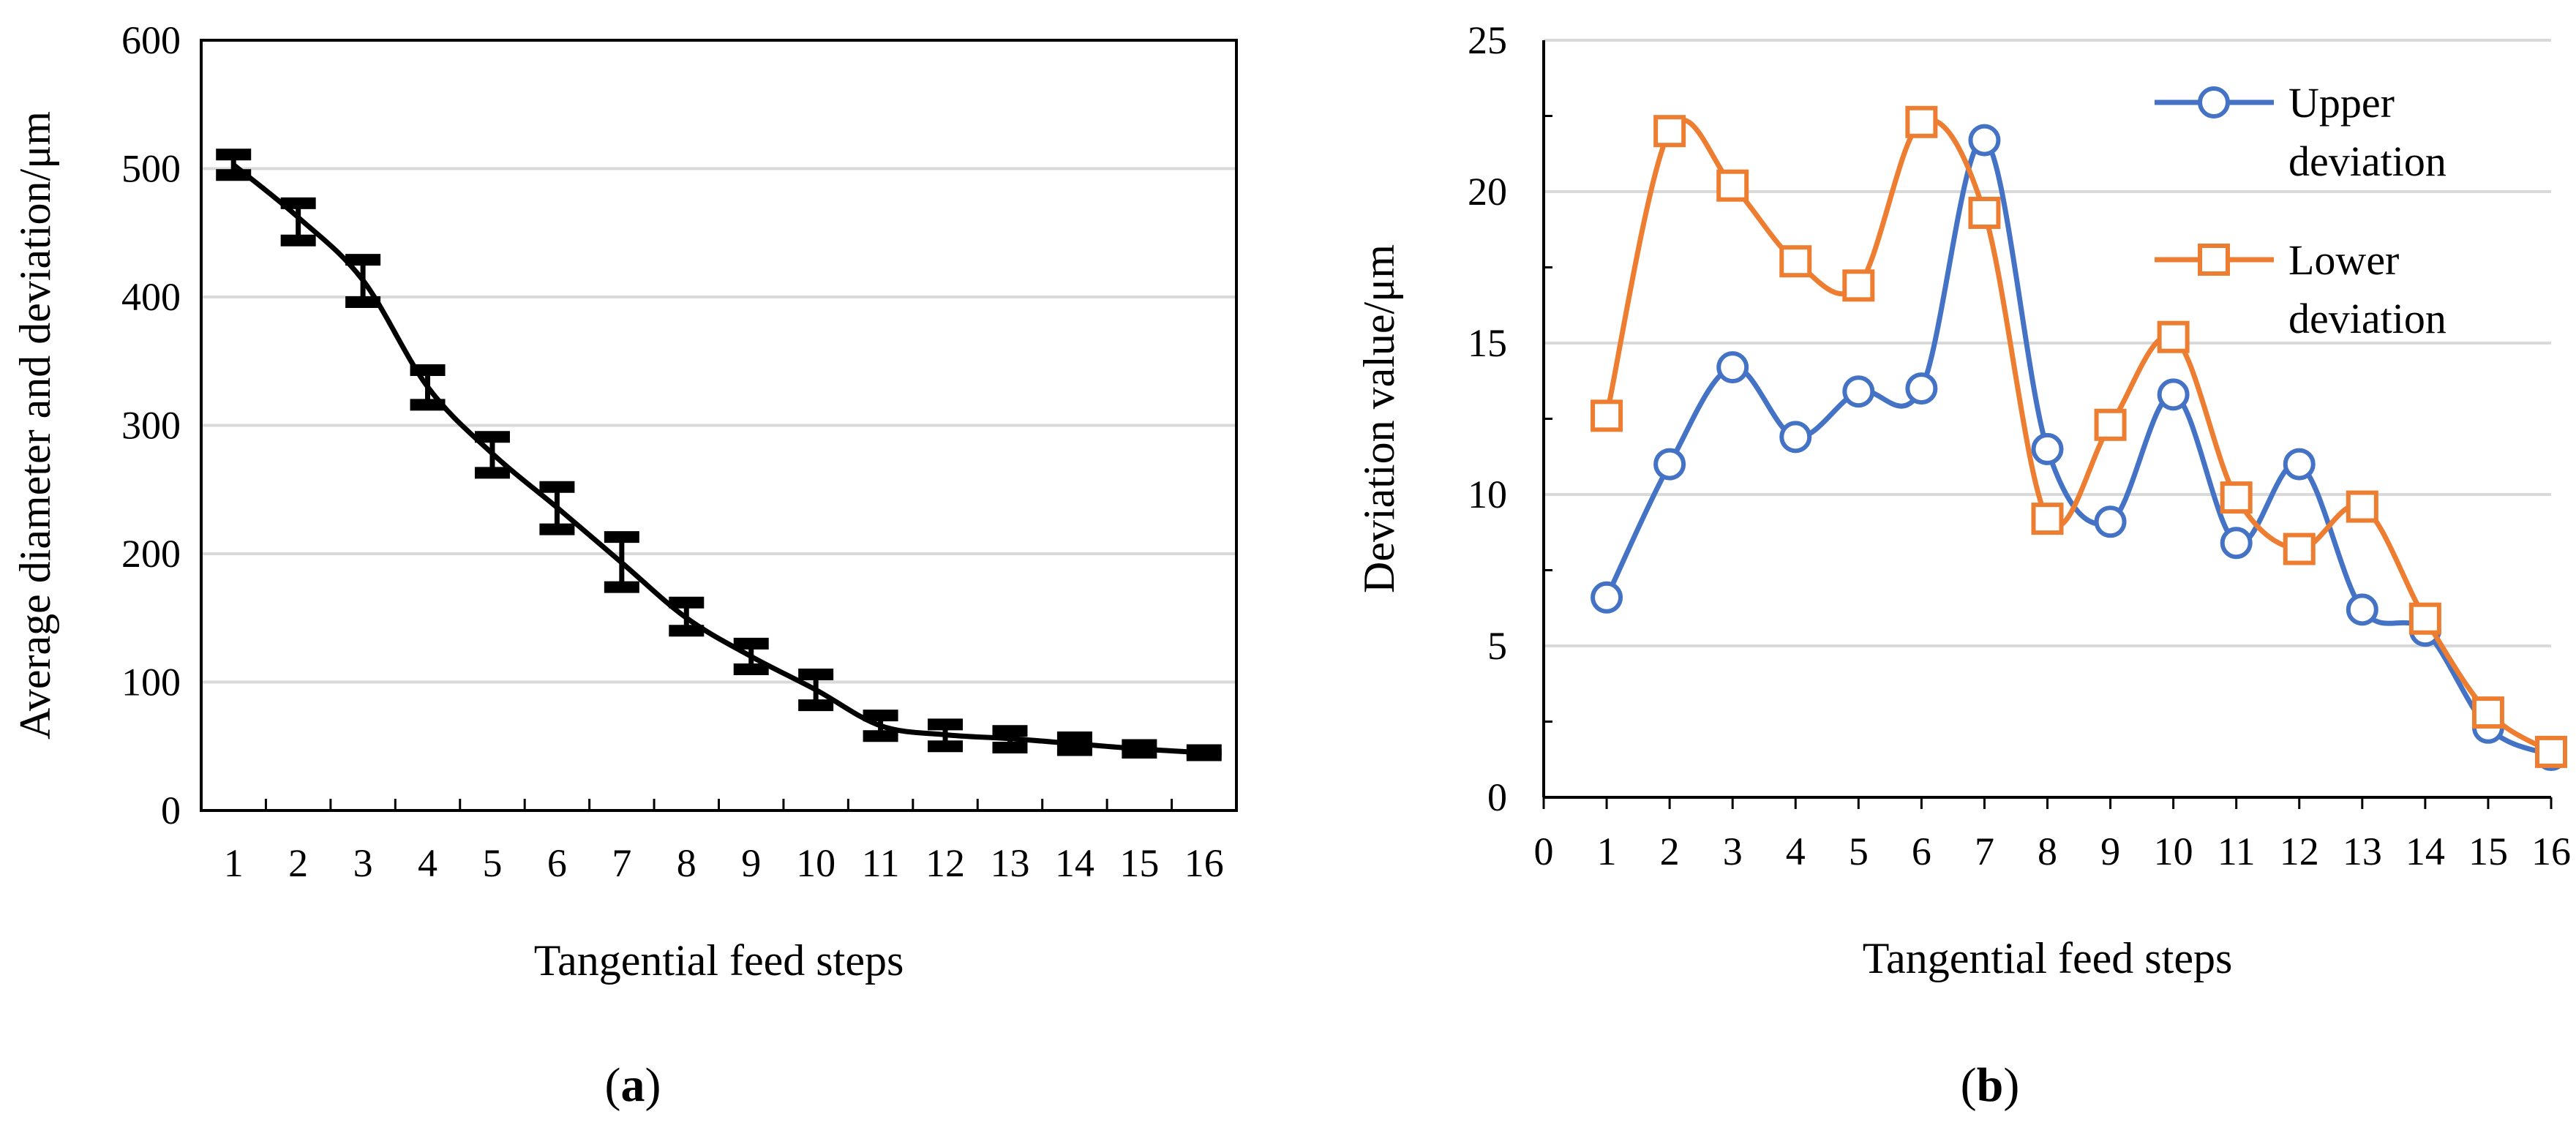 Image resolution: width=2576 pixels, height=1136 pixels. I want to click on y-tick-label-b: 15, so click(1487, 343).